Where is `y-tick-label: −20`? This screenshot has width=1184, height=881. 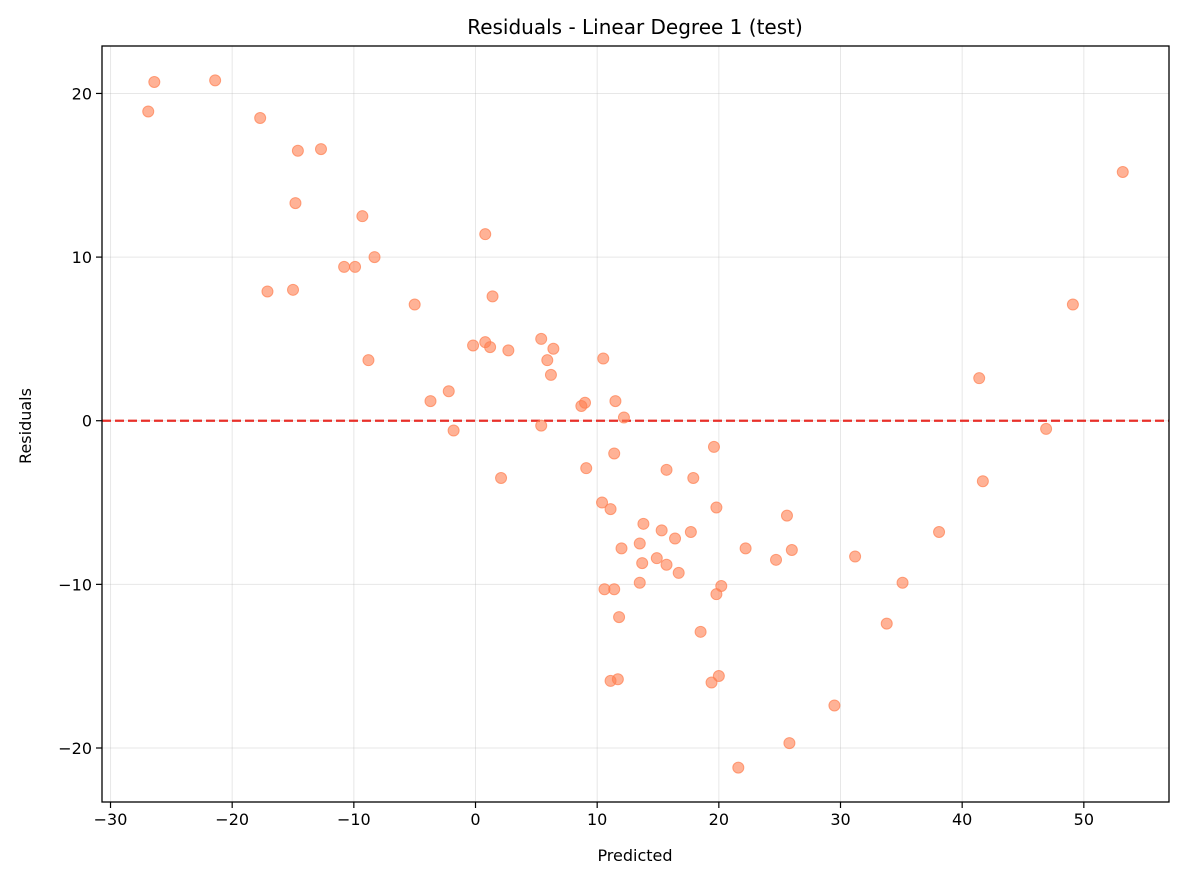 y-tick-label: −20 is located at coordinates (75, 748).